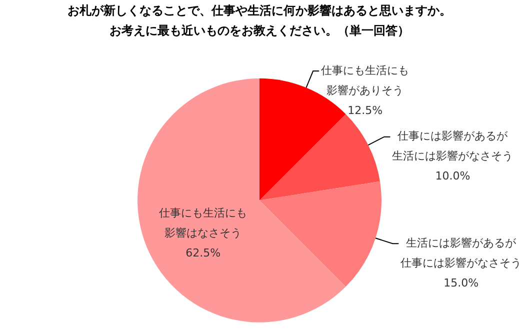 Image resolution: width=519 pixels, height=334 pixels. Describe the element at coordinates (260, 31) in the screenshot. I see `chart-subtitle: お考えに最も近いものをお教えください。（単一回答）` at that location.